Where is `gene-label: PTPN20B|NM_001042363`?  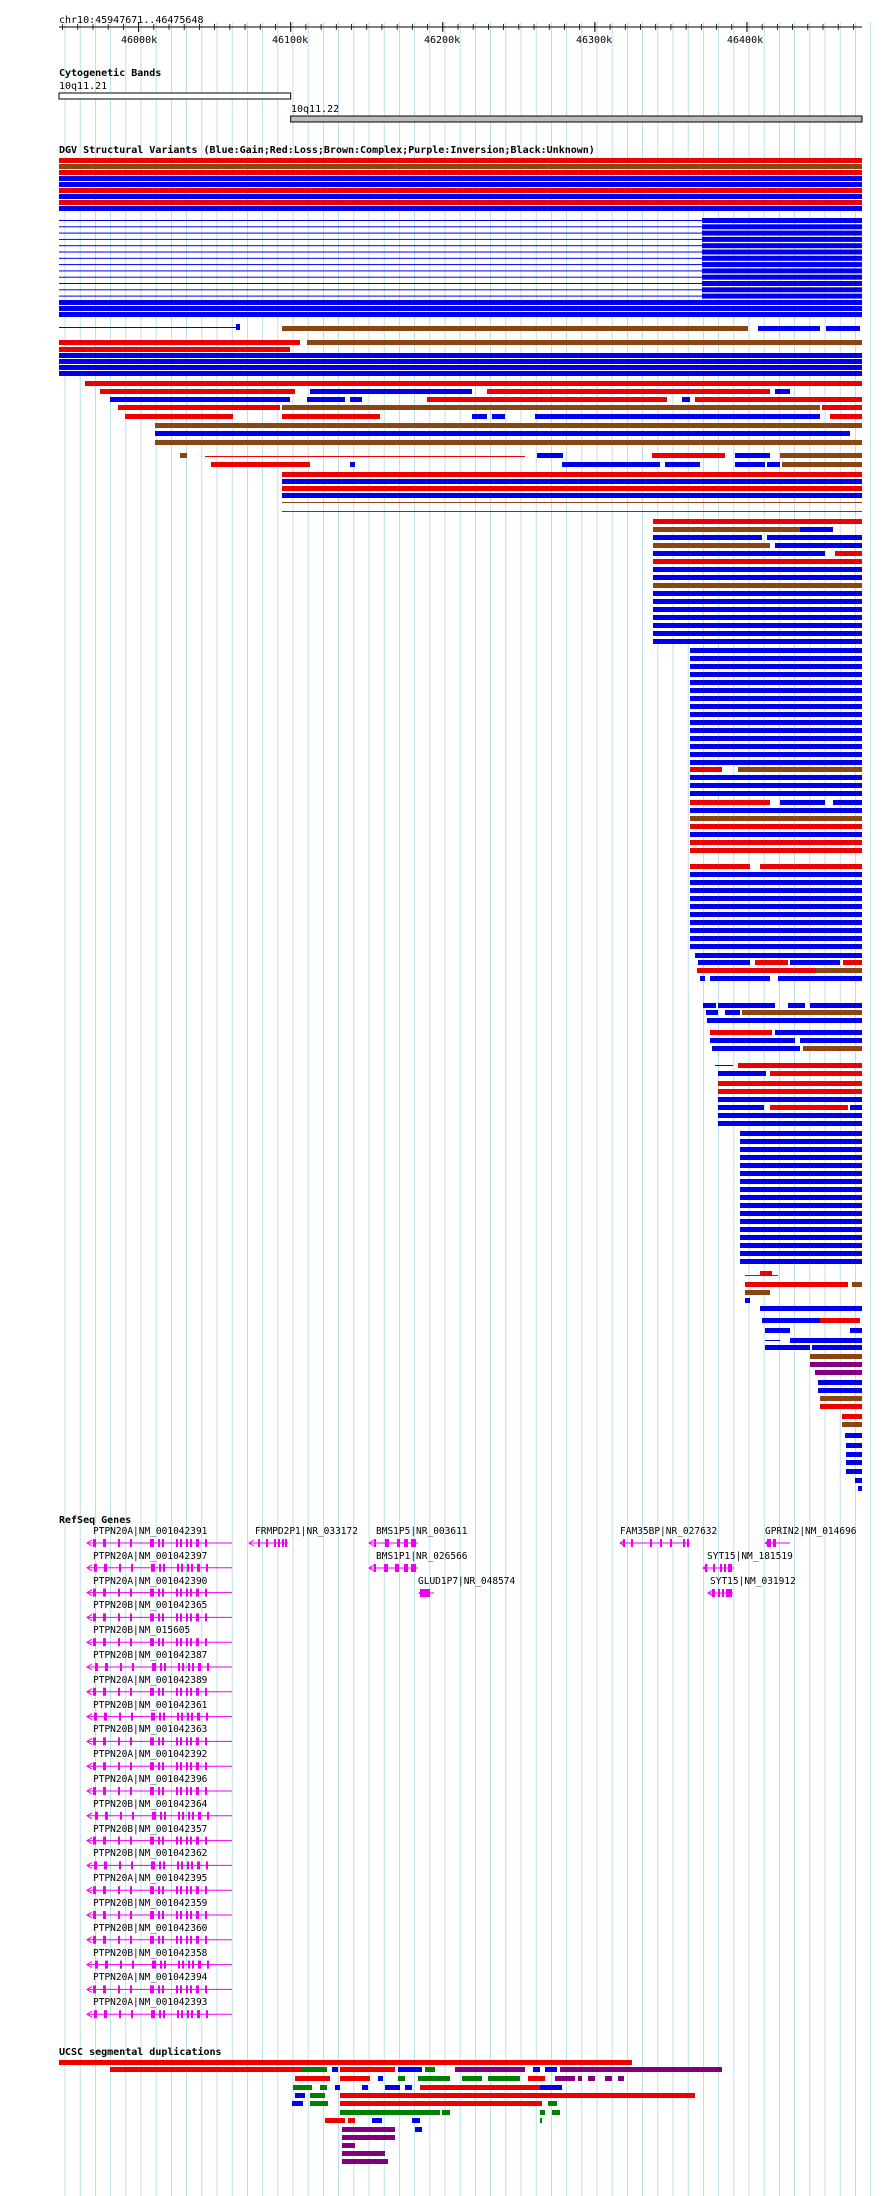
gene-label: PTPN20B|NM_001042363 is located at coordinates (150, 1730).